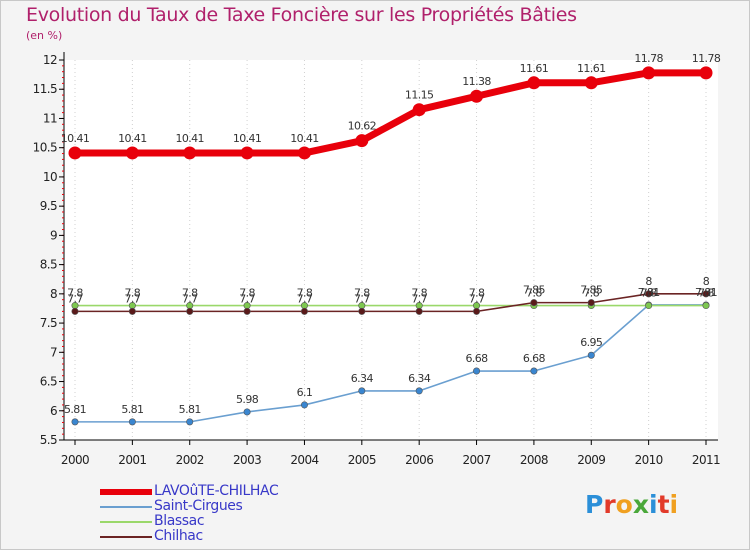 This screenshot has width=750, height=550. I want to click on x-tick-label: 2004, so click(304, 460).